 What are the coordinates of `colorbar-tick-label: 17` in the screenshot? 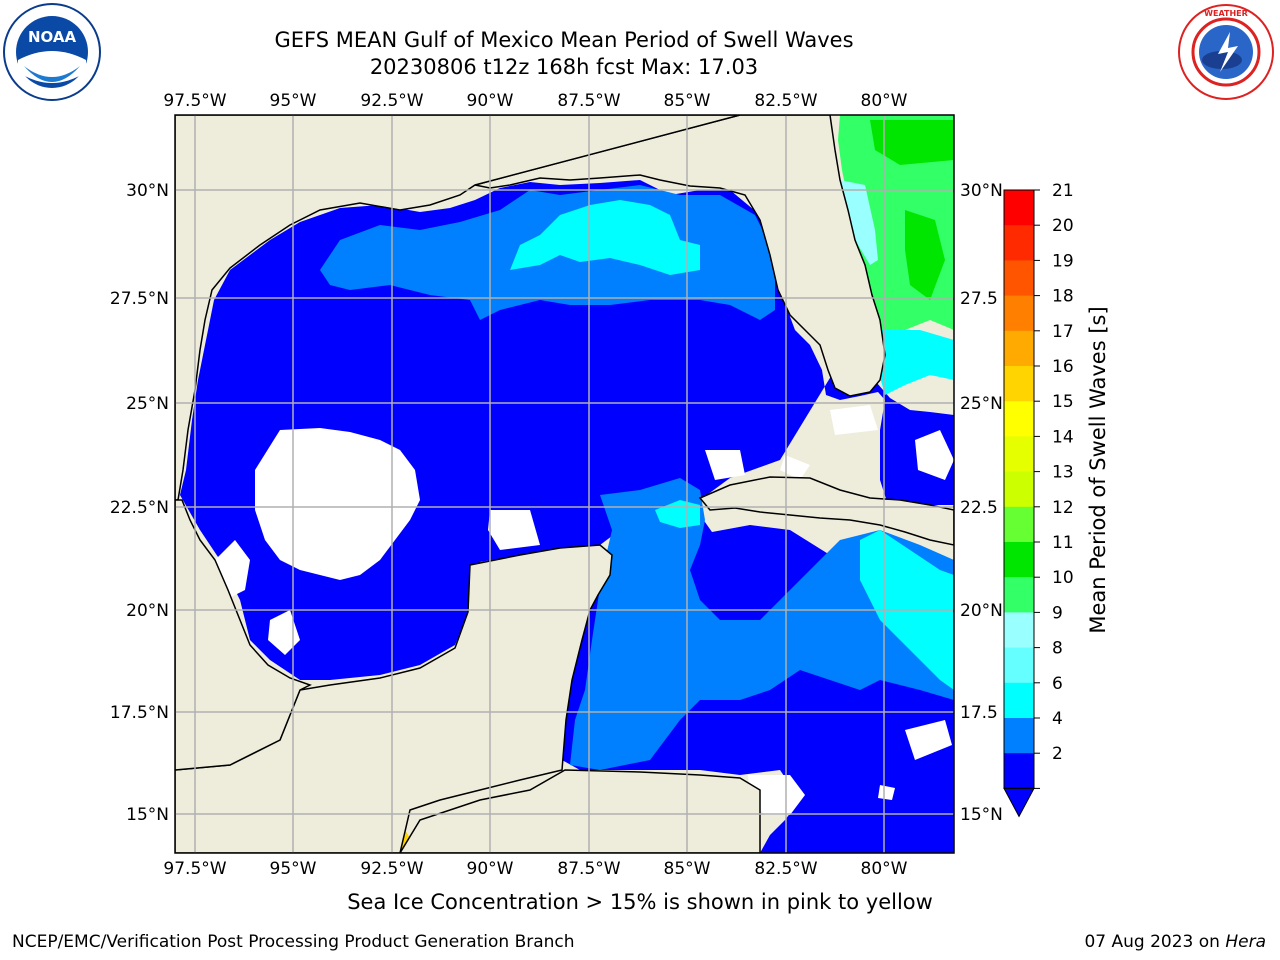 It's located at (1063, 332).